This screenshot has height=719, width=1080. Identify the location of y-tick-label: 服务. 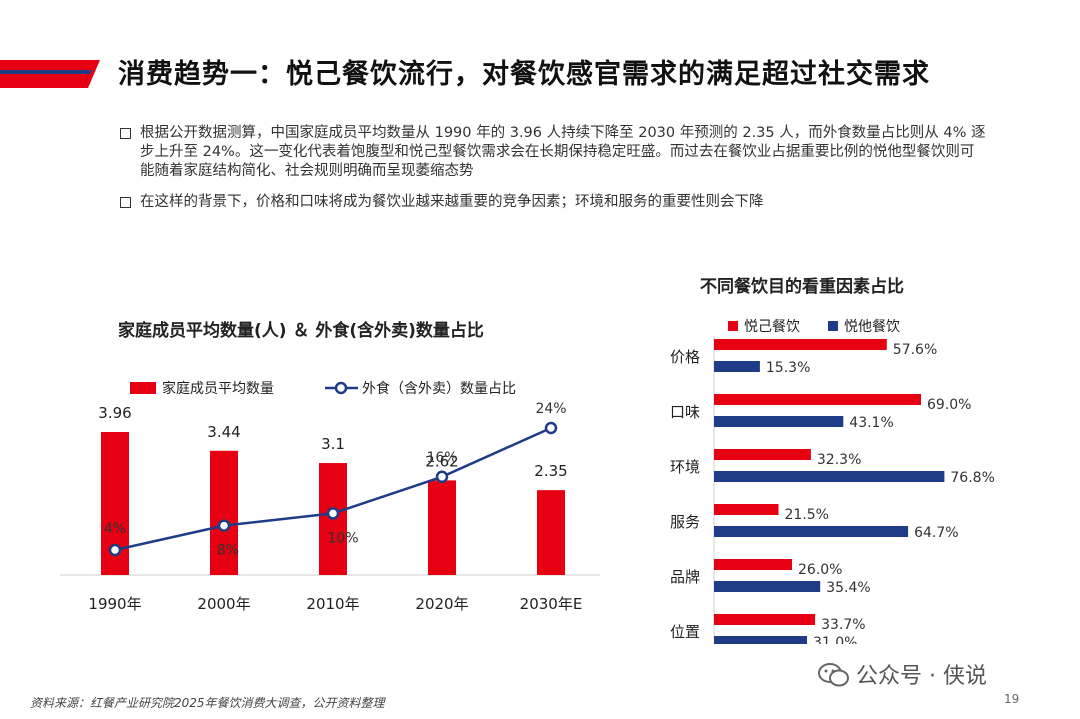
(685, 522).